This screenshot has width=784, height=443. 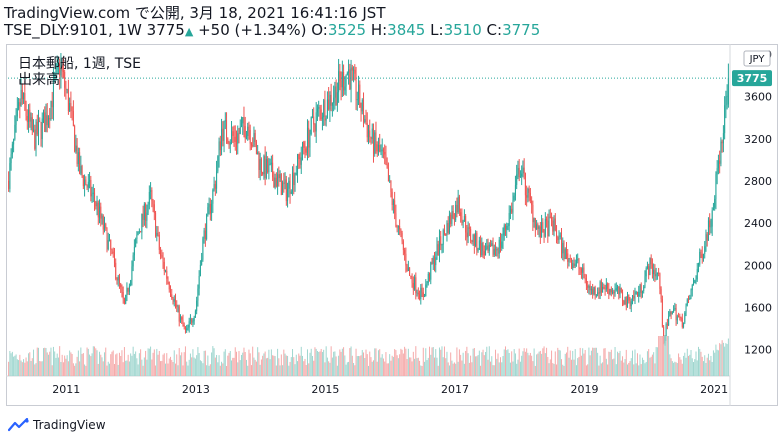 What do you see at coordinates (757, 58) in the screenshot?
I see `currency-badge` at bounding box center [757, 58].